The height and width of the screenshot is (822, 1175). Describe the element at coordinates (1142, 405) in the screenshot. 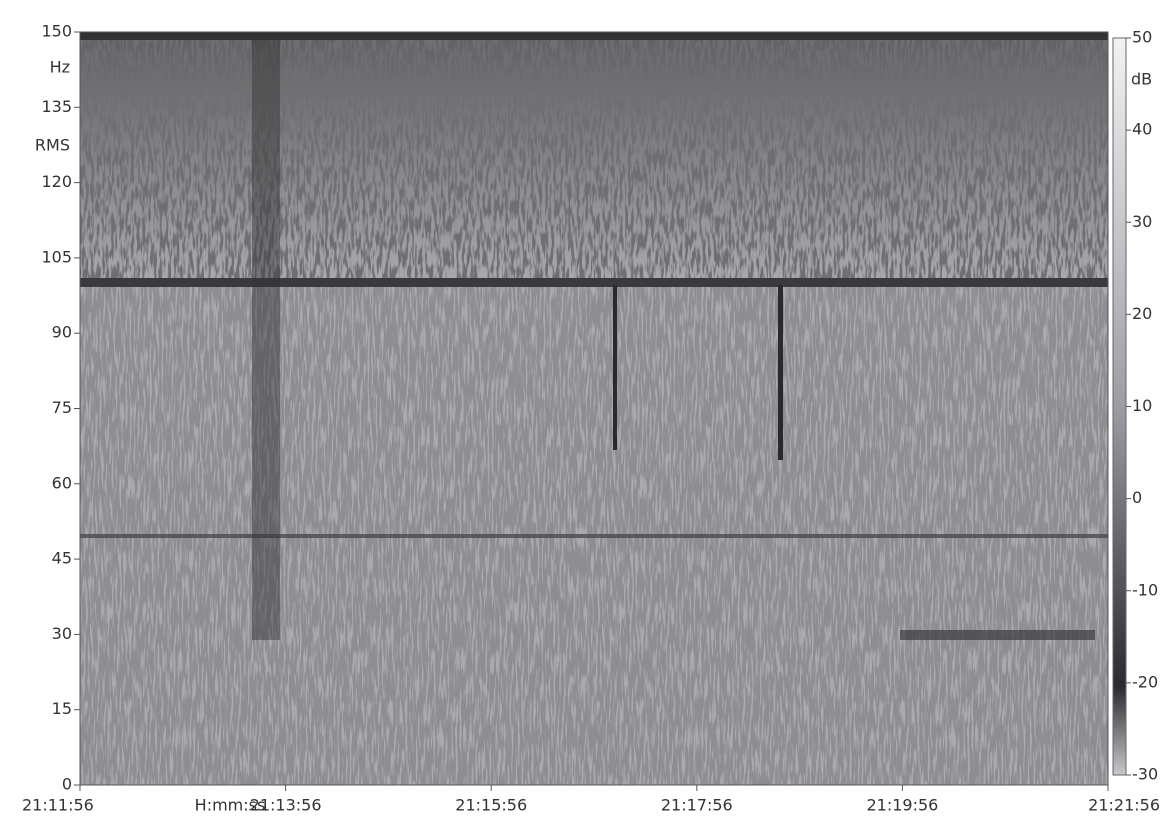

I see `colorbar-tick-label: 10` at that location.